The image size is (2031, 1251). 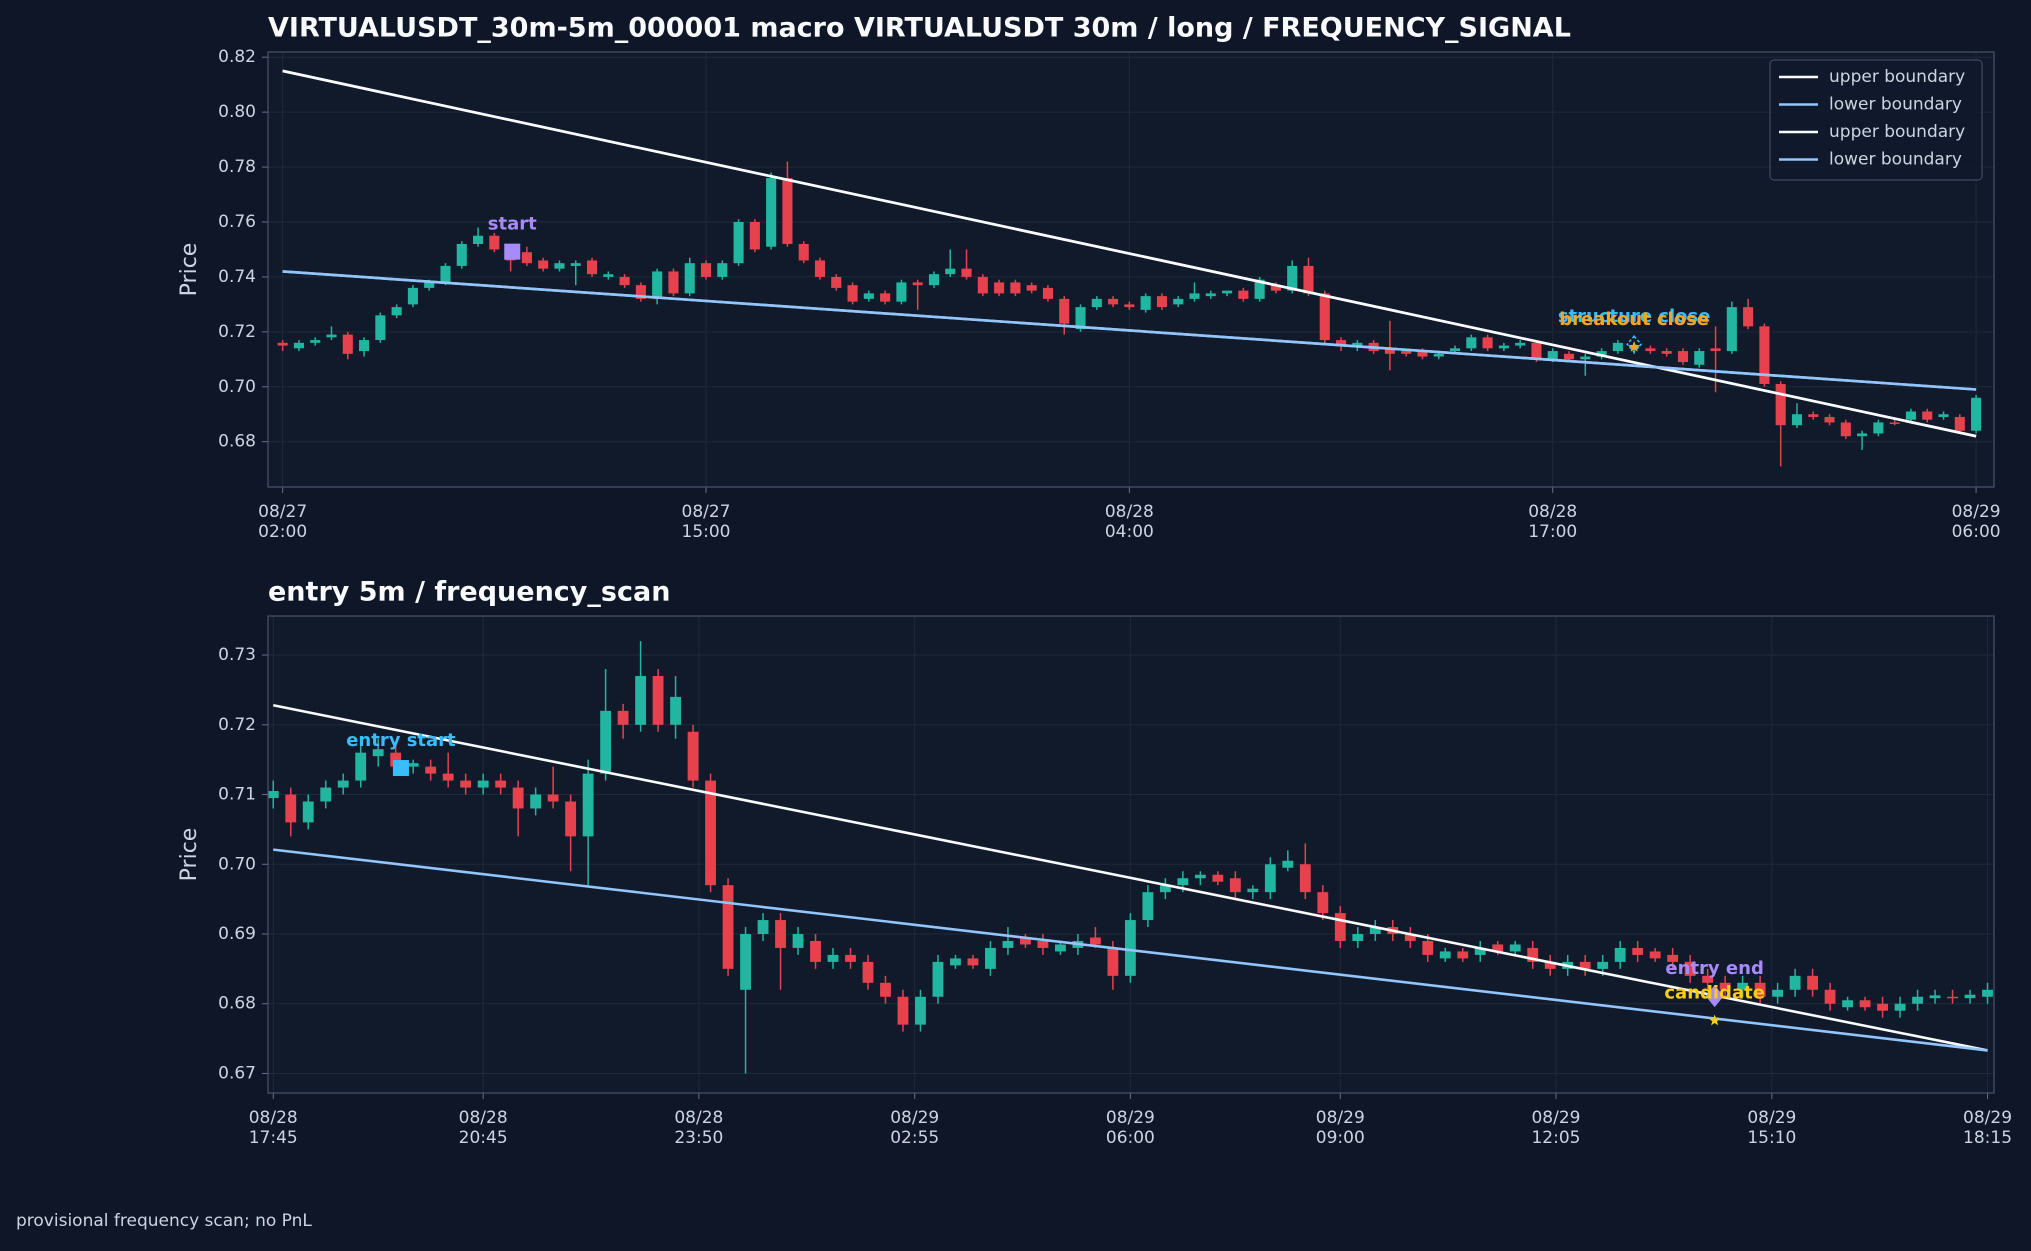 I want to click on legend-label: lower boundary, so click(x=1895, y=160).